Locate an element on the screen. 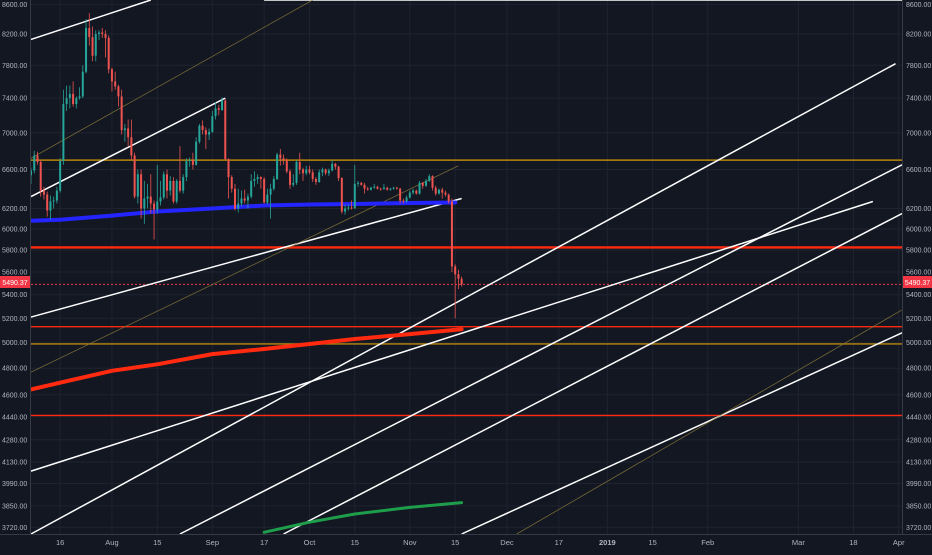 This screenshot has height=555, width=932. x-tick-label: Aug is located at coordinates (111, 542).